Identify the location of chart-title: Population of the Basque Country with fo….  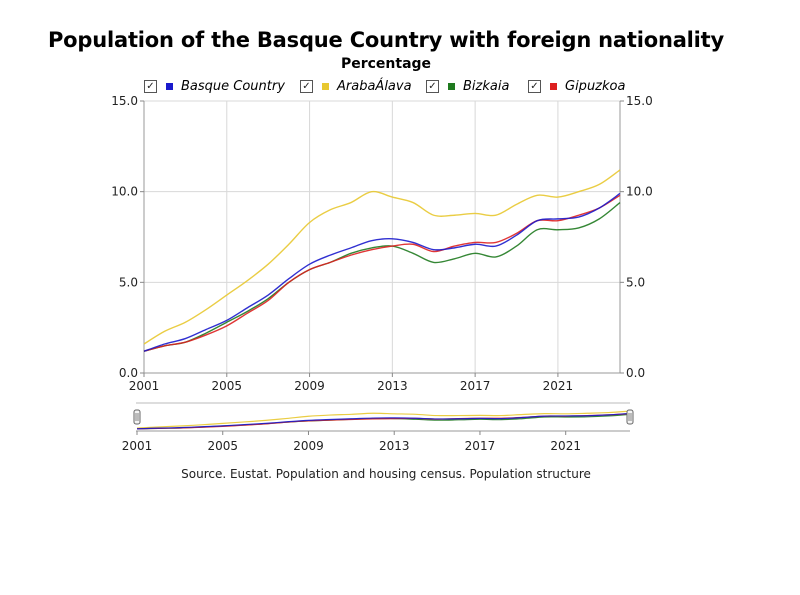
(386, 40).